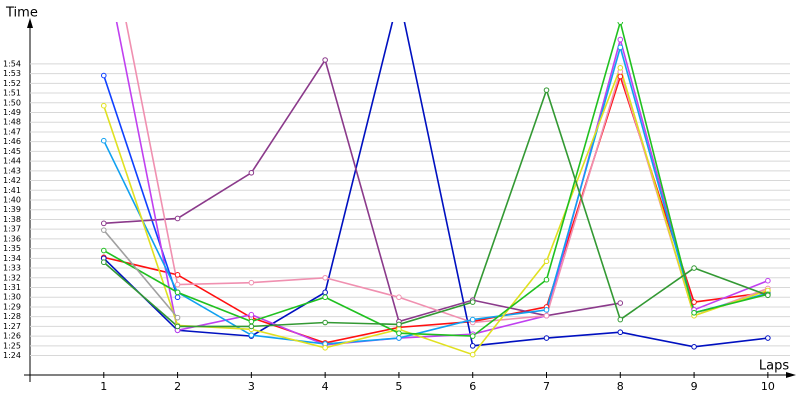 This screenshot has width=800, height=404. I want to click on y-tick-label: 1:53, so click(12, 73).